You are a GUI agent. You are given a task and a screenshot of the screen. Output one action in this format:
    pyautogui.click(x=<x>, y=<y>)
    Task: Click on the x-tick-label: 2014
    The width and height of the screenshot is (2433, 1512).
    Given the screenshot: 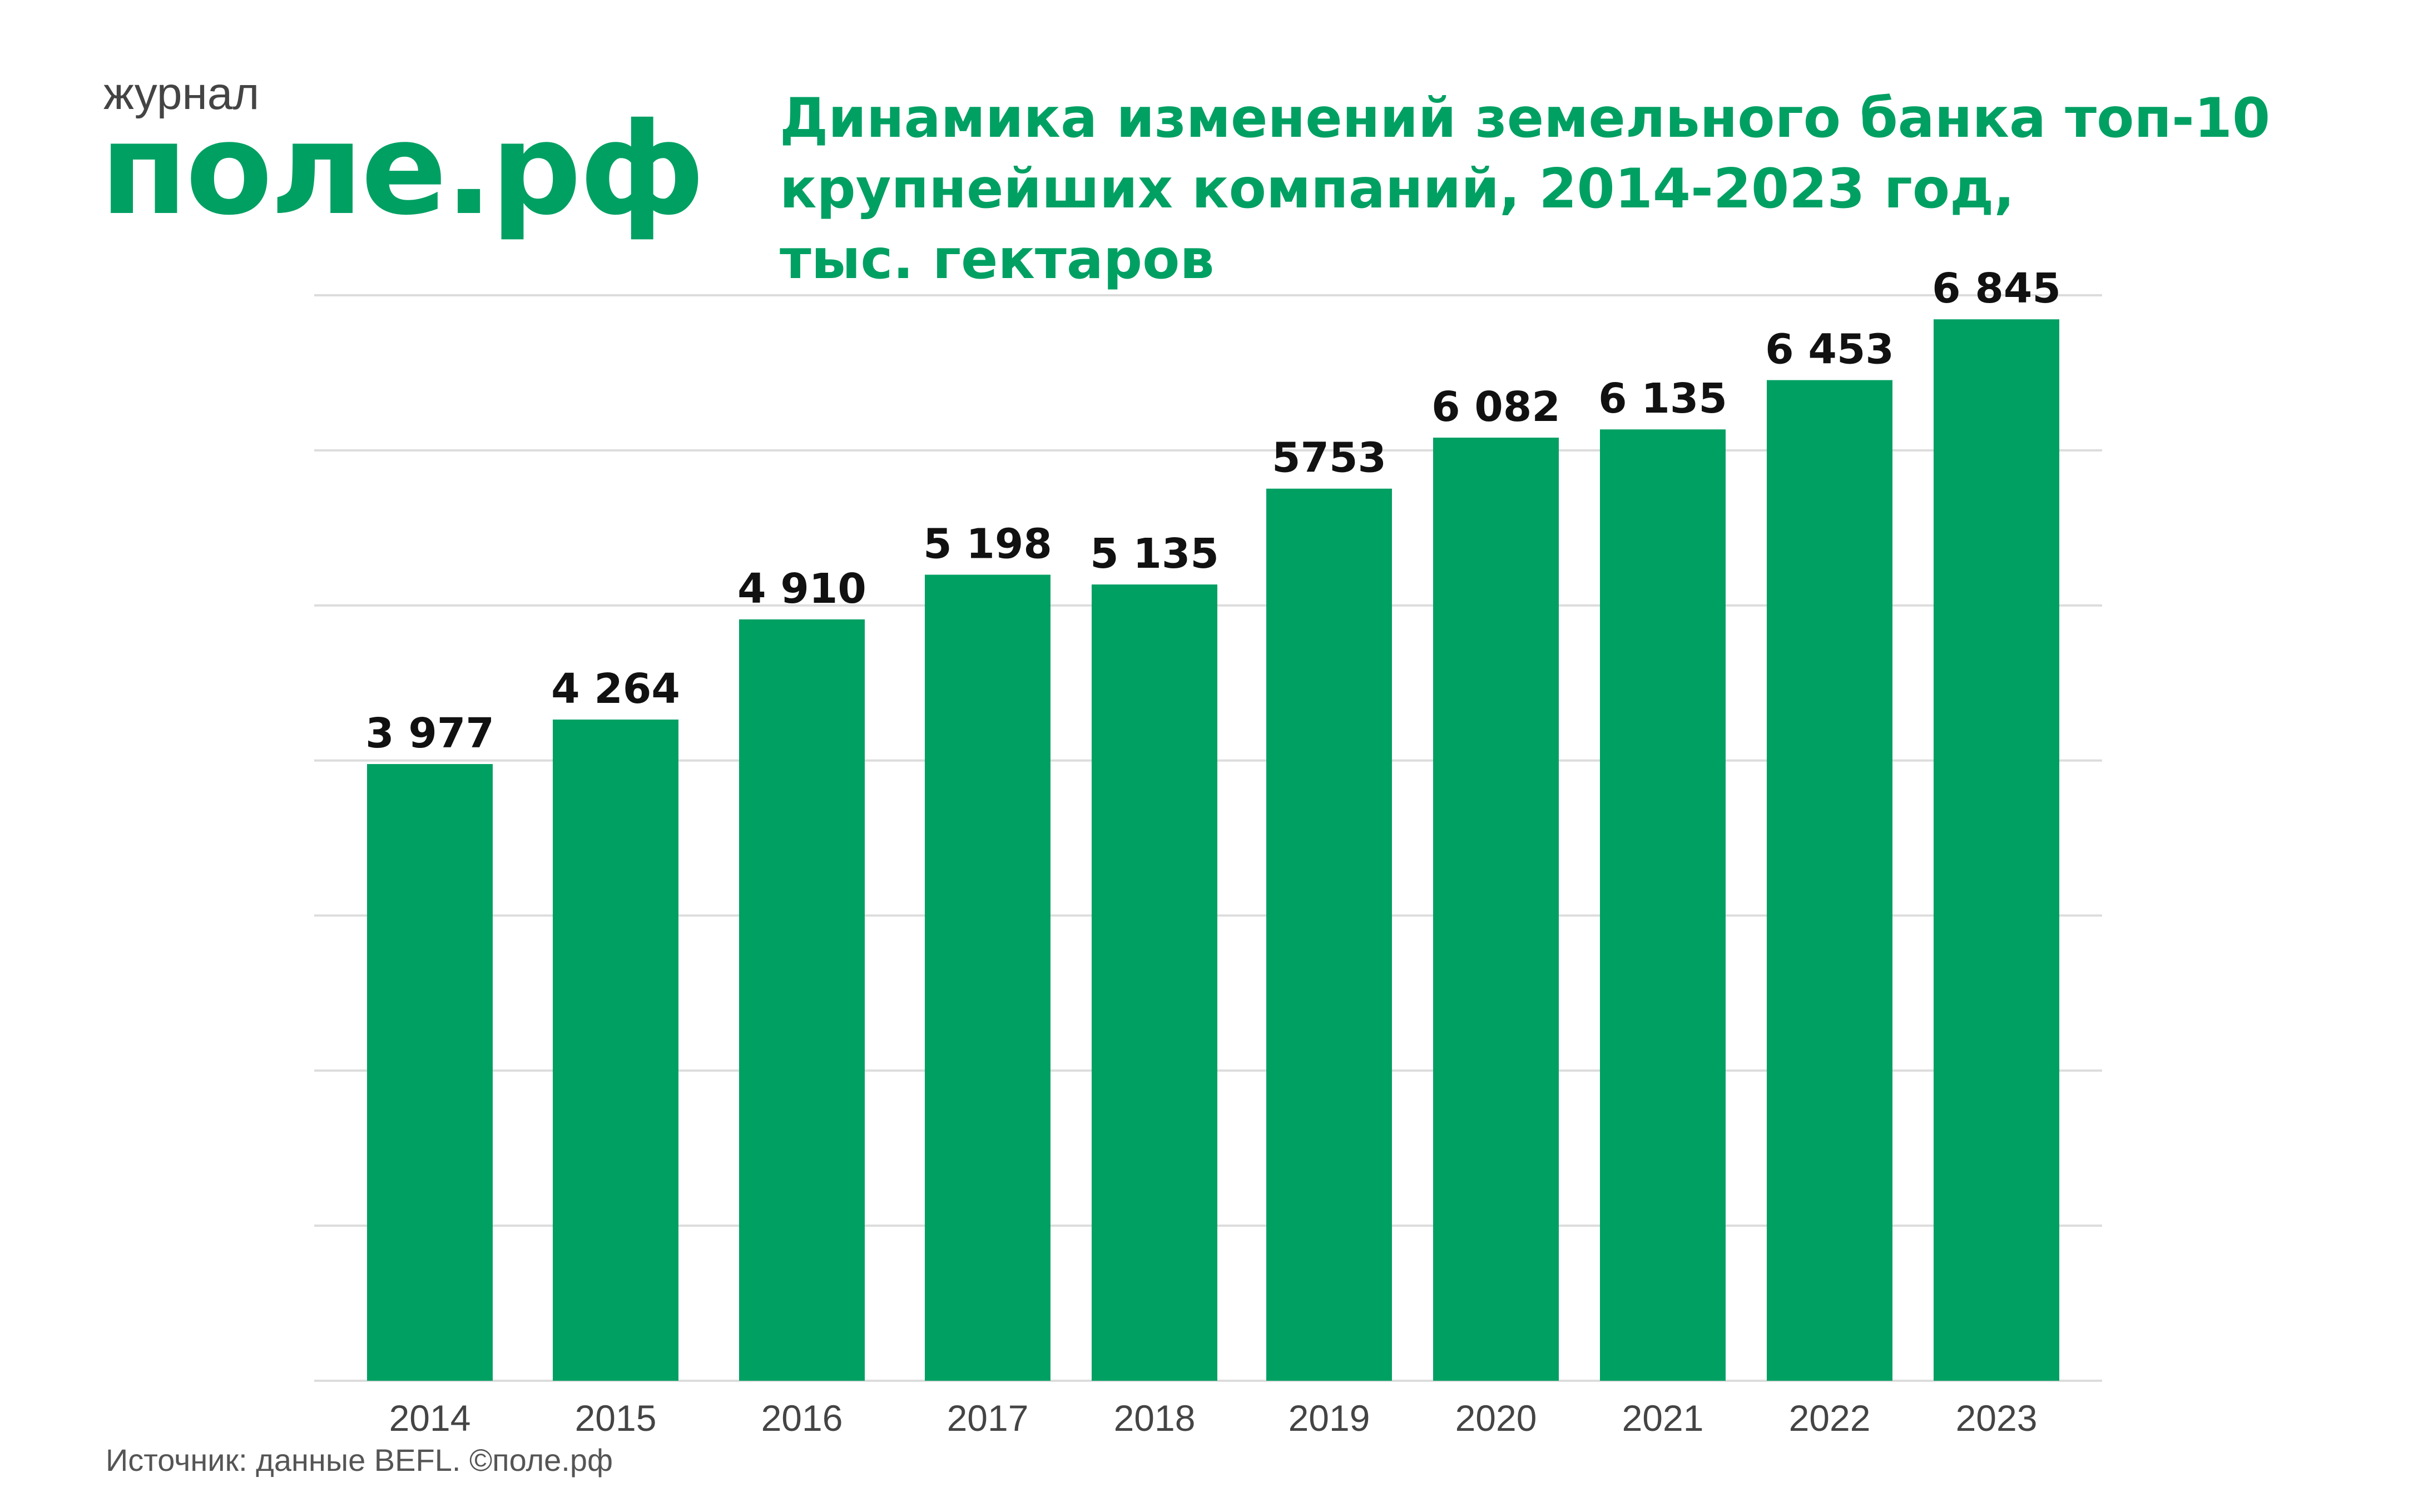 What is the action you would take?
    pyautogui.click(x=430, y=1418)
    